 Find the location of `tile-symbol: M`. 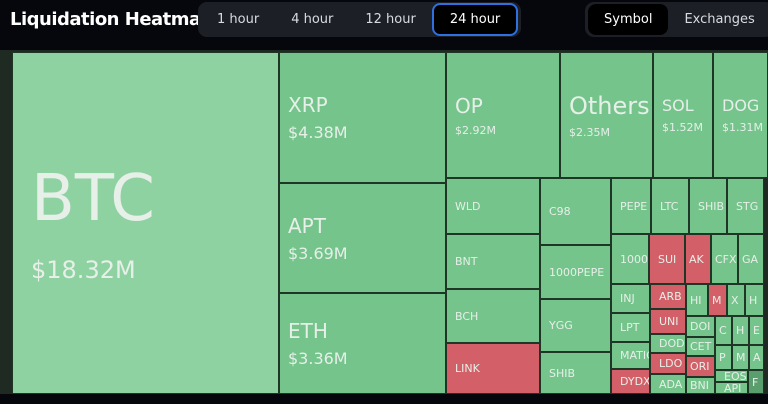

tile-symbol: M is located at coordinates (741, 357).